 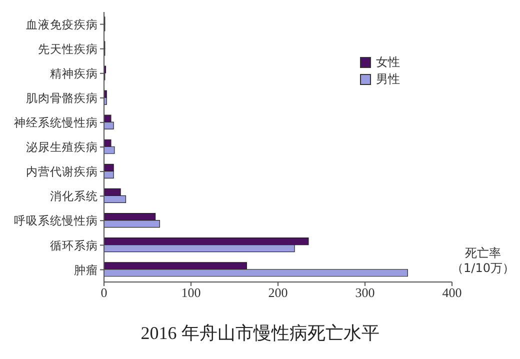 What do you see at coordinates (74, 245) in the screenshot?
I see `y-tick-label: 循环系病` at bounding box center [74, 245].